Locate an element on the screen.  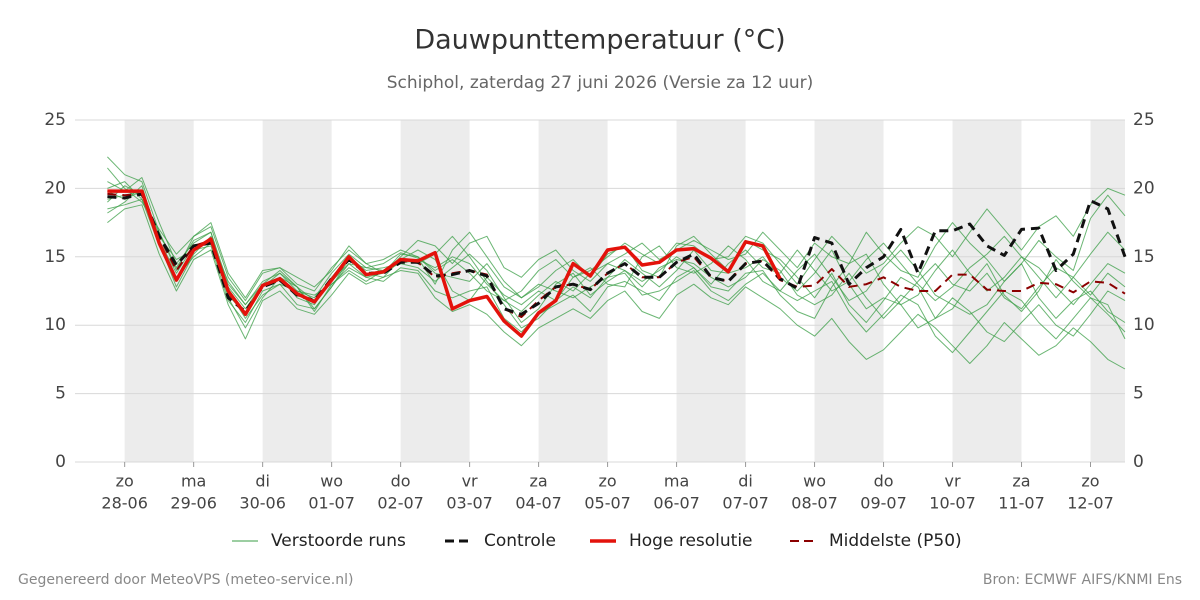
legend-label: Controle is located at coordinates (520, 541).